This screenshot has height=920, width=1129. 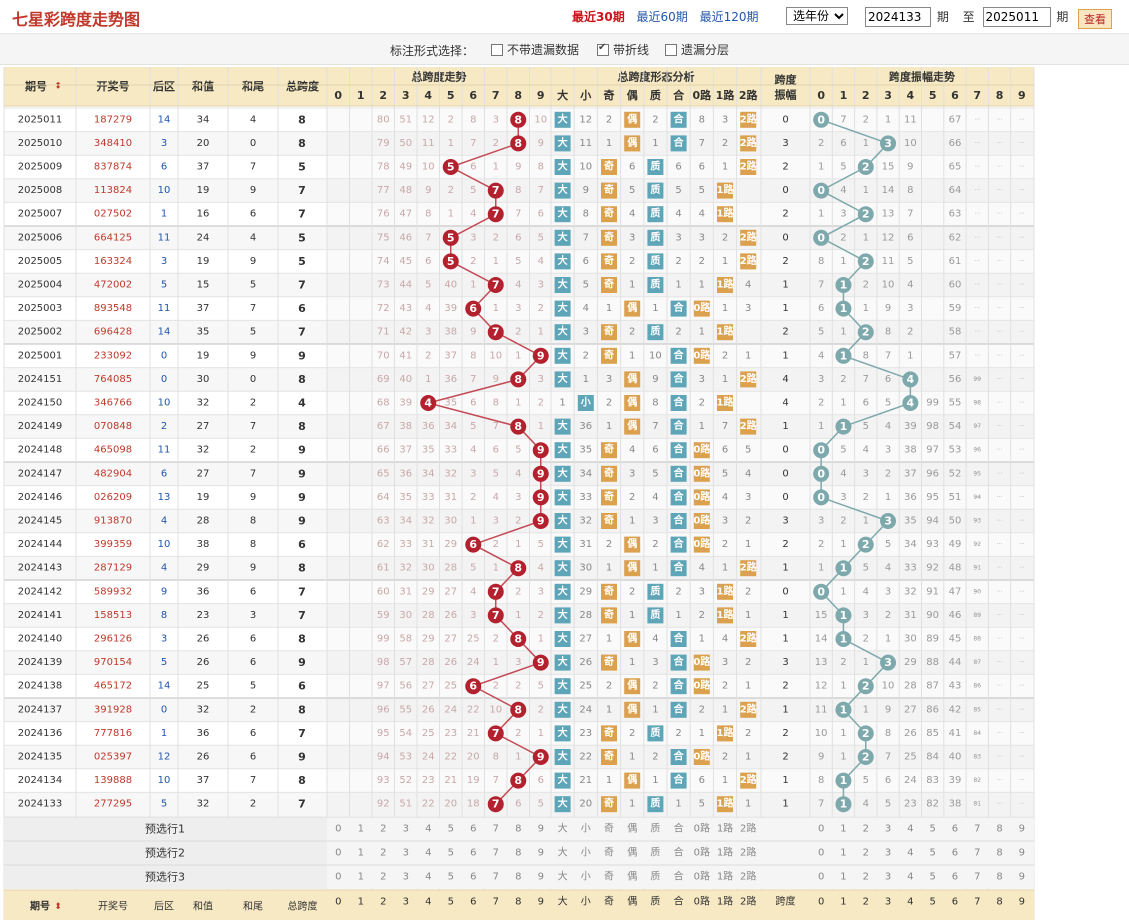 I want to click on to-issue-input, so click(x=1016, y=17).